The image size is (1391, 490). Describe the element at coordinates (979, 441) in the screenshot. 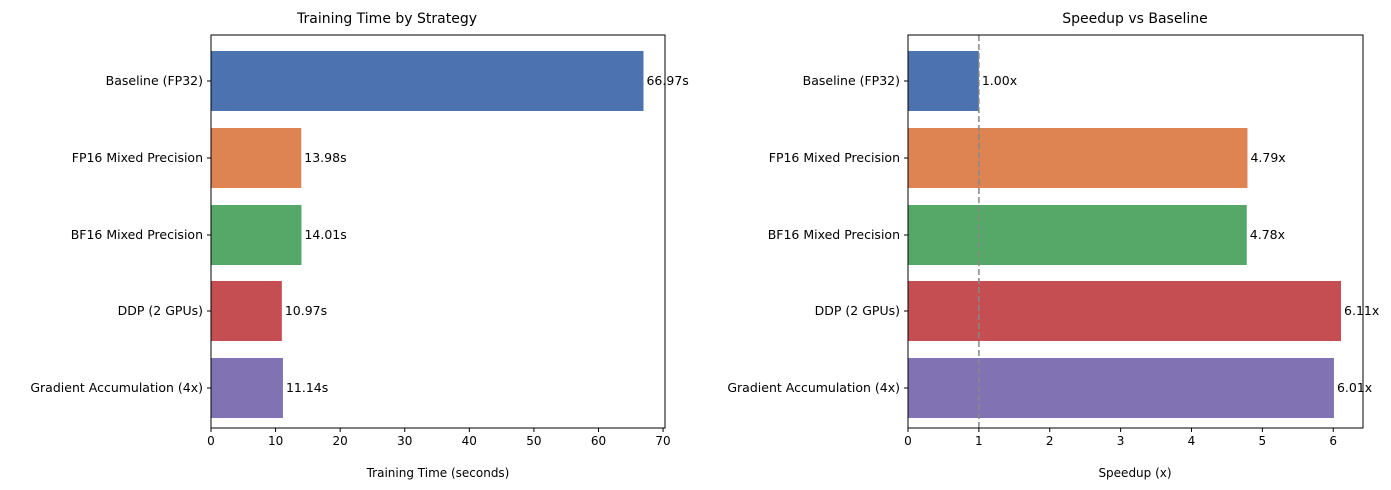

I see `x-tick-label: 1` at that location.